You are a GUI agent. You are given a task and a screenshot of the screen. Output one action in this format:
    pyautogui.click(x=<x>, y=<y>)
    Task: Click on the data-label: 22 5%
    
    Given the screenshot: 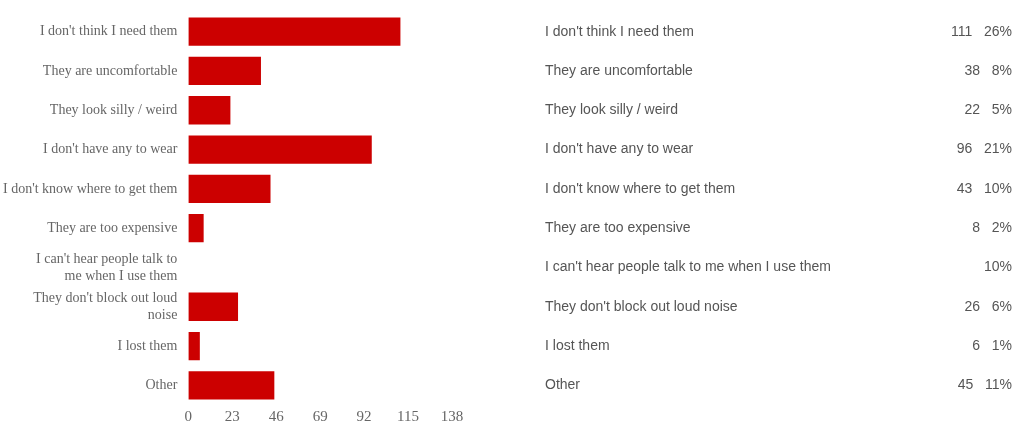 What is the action you would take?
    pyautogui.click(x=988, y=109)
    